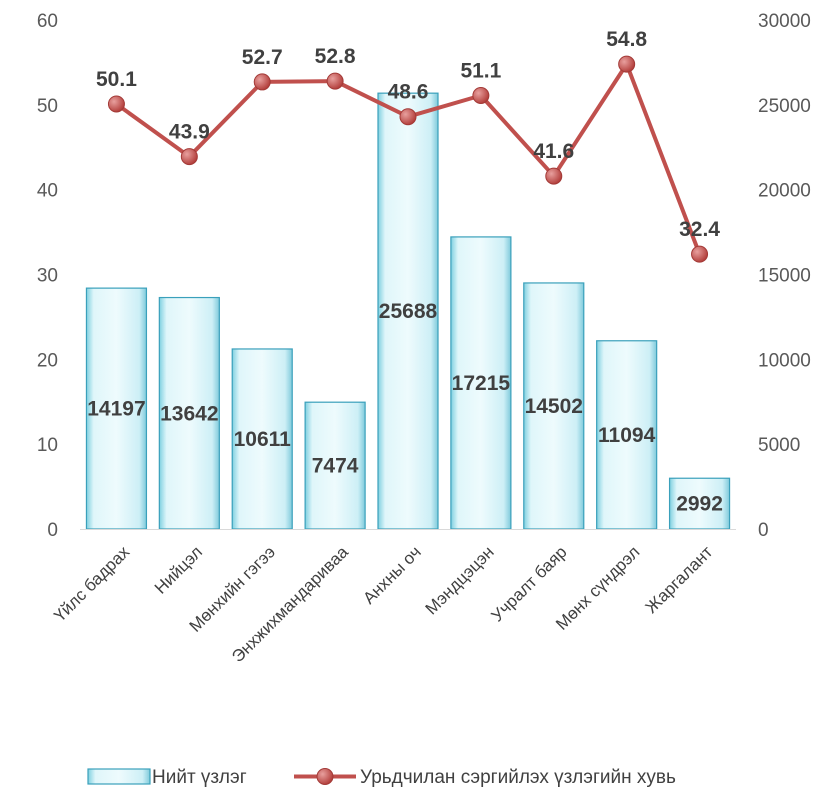 The height and width of the screenshot is (794, 829). Describe the element at coordinates (626, 39) in the screenshot. I see `line-value-label: 54.8` at that location.